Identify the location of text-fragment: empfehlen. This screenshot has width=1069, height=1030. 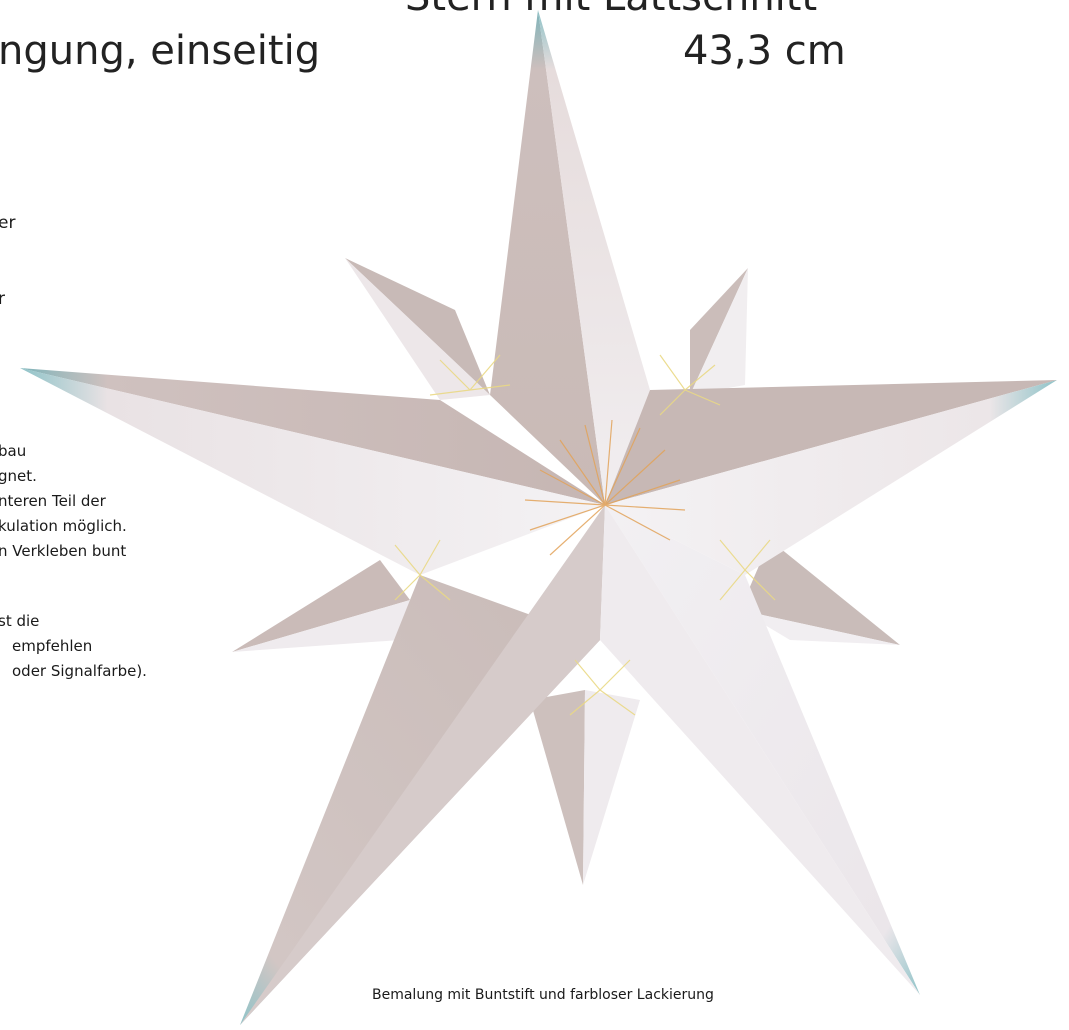
(52, 646).